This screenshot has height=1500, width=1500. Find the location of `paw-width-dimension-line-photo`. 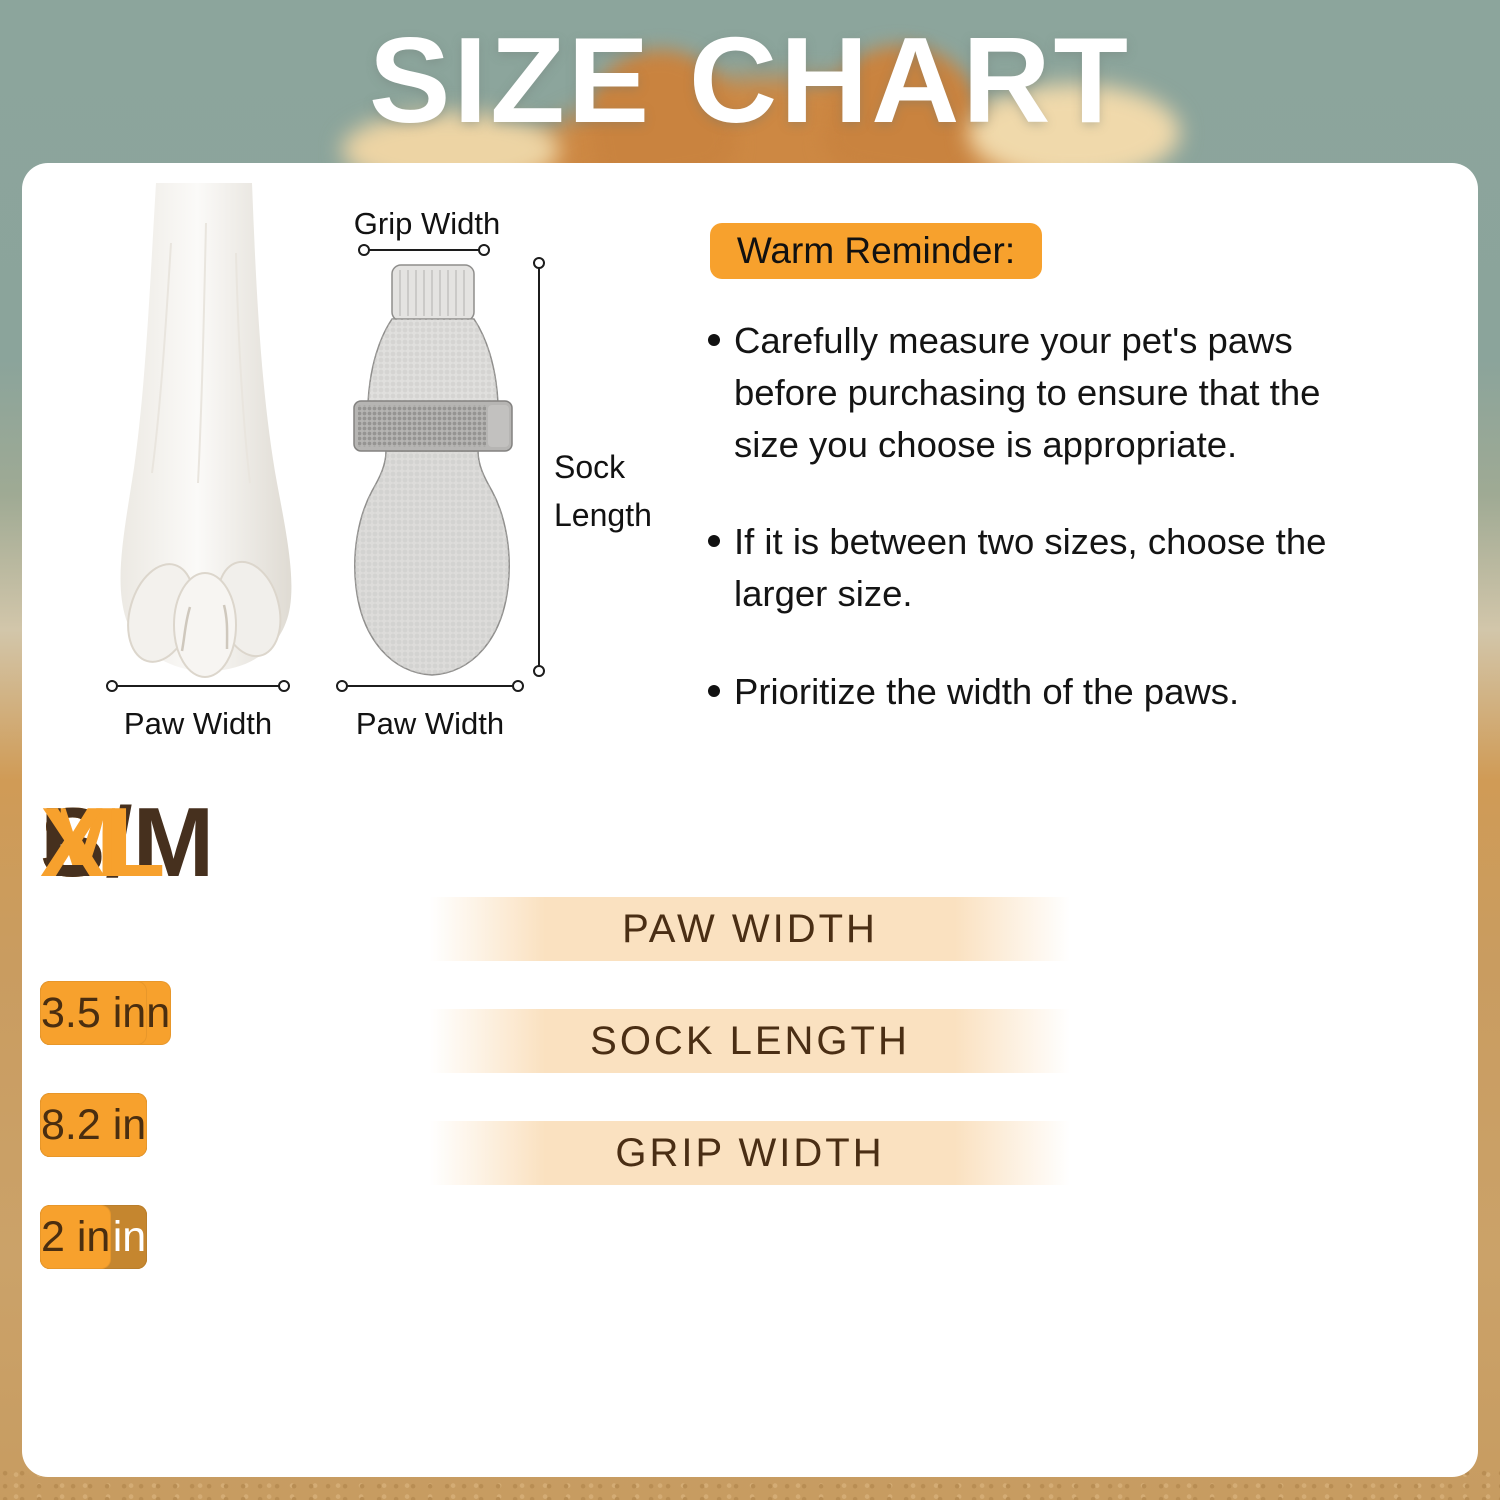

paw-width-dimension-line-photo is located at coordinates (198, 686).